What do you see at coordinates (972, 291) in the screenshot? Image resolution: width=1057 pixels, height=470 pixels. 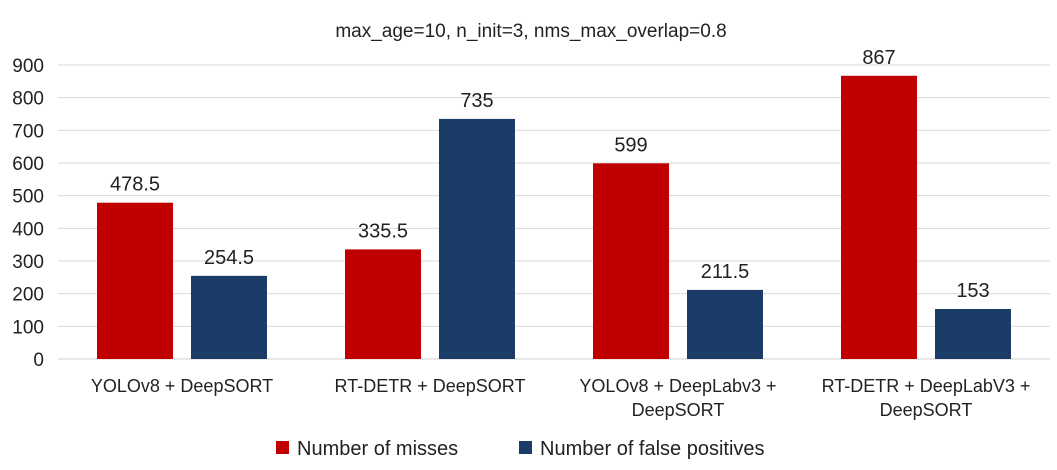 I see `data-label: 153` at bounding box center [972, 291].